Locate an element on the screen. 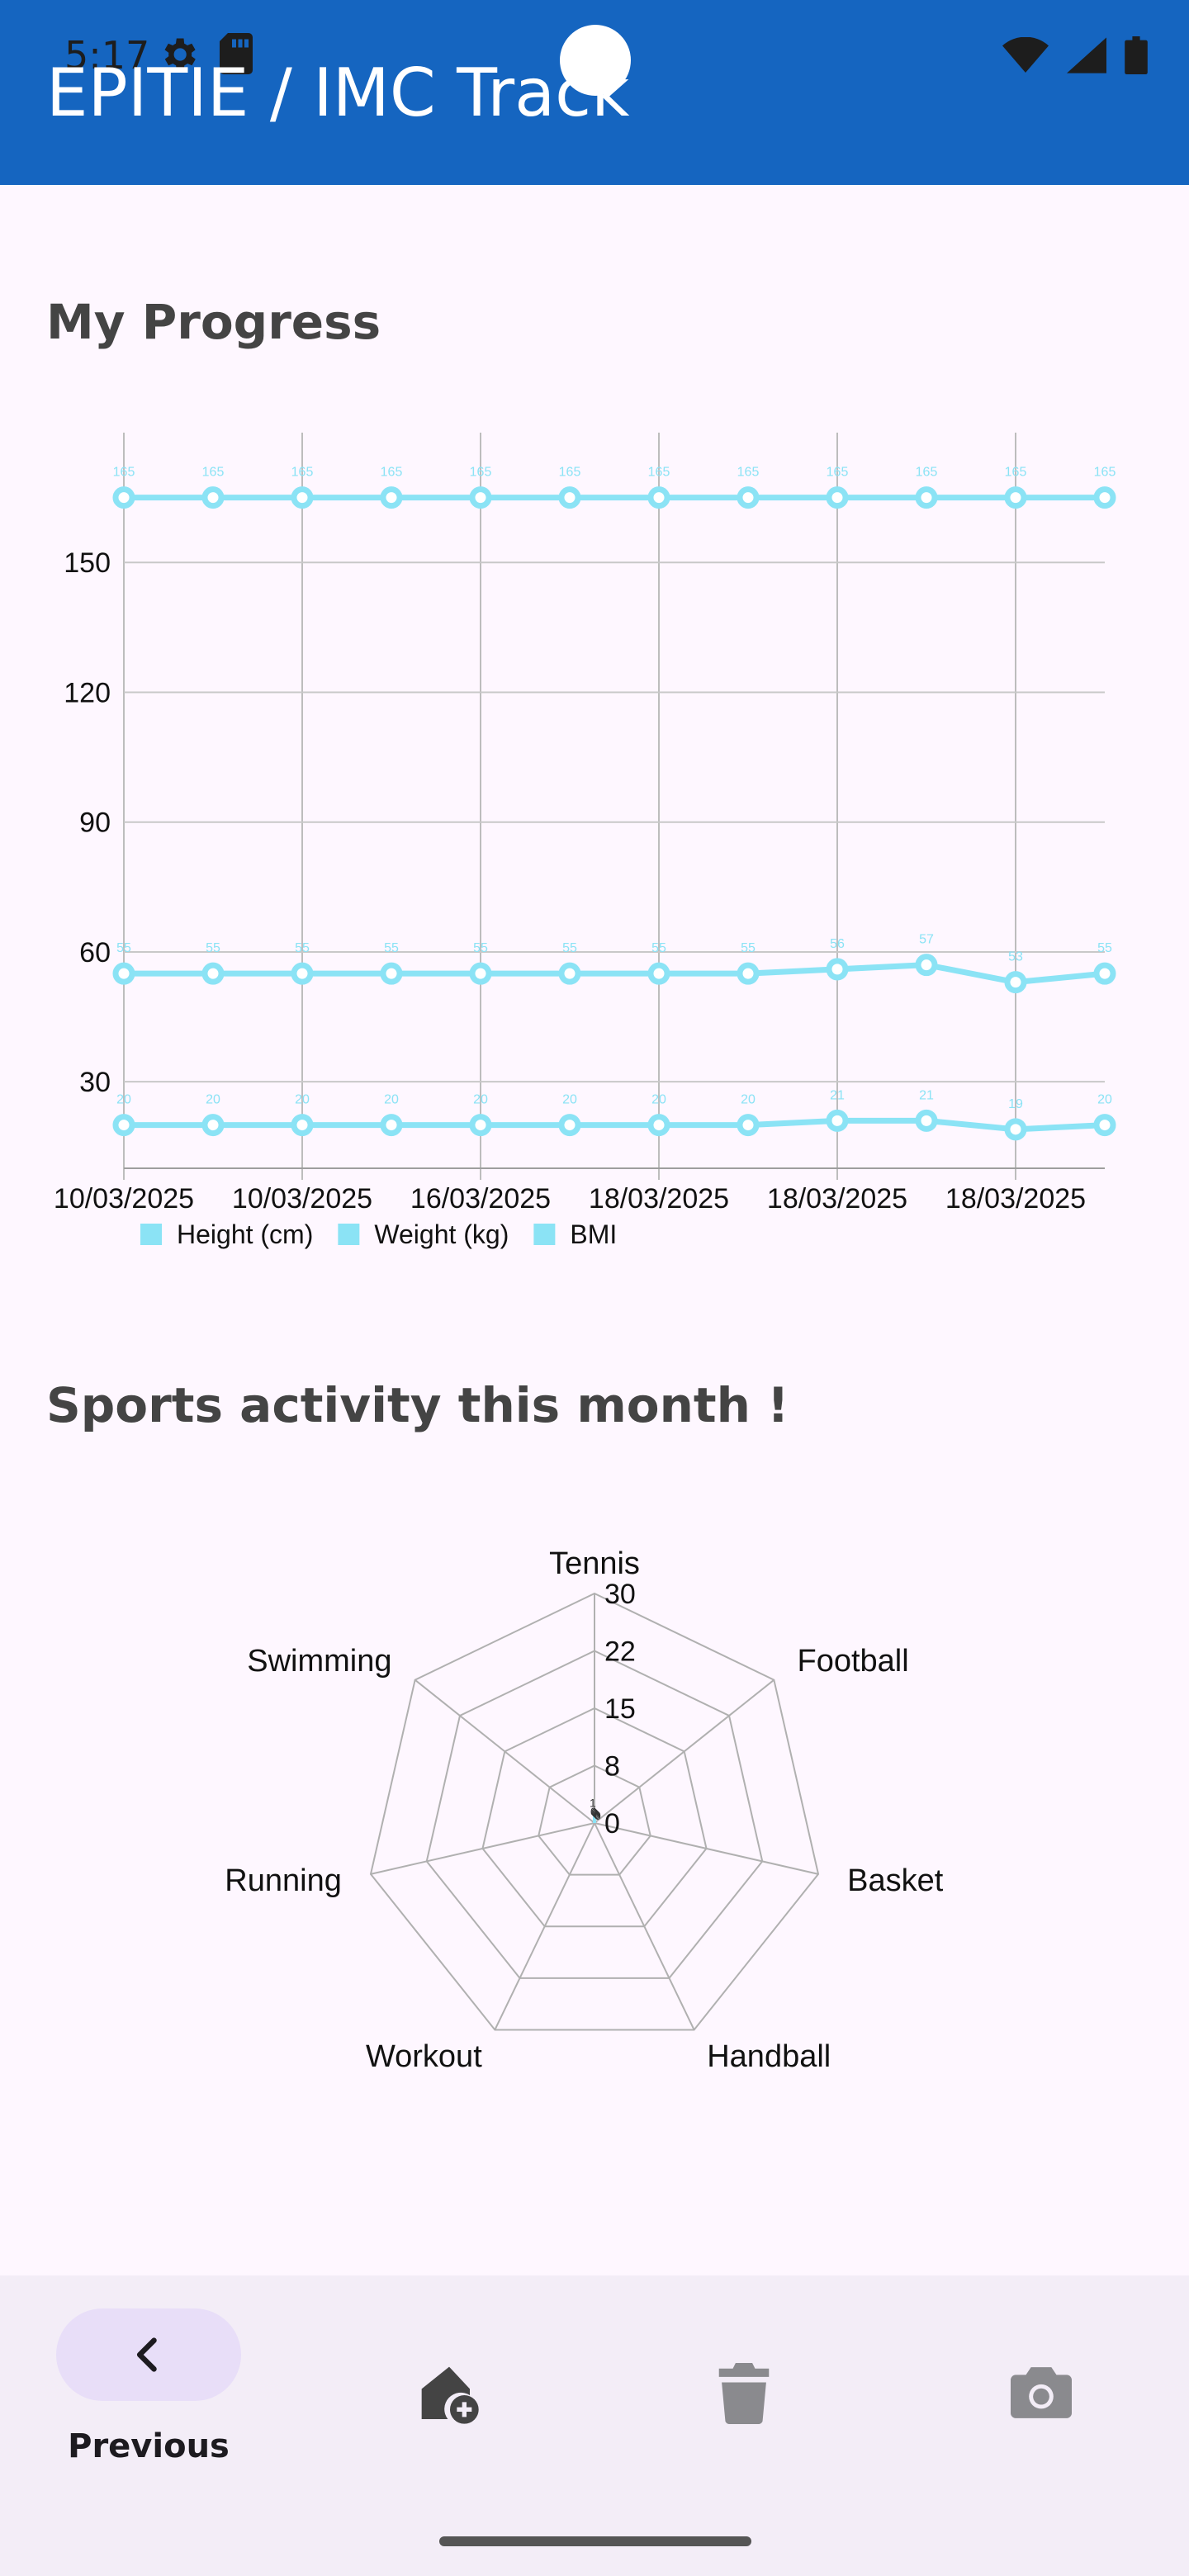 The height and width of the screenshot is (2576, 1189). home-add-button is located at coordinates (445, 2394).